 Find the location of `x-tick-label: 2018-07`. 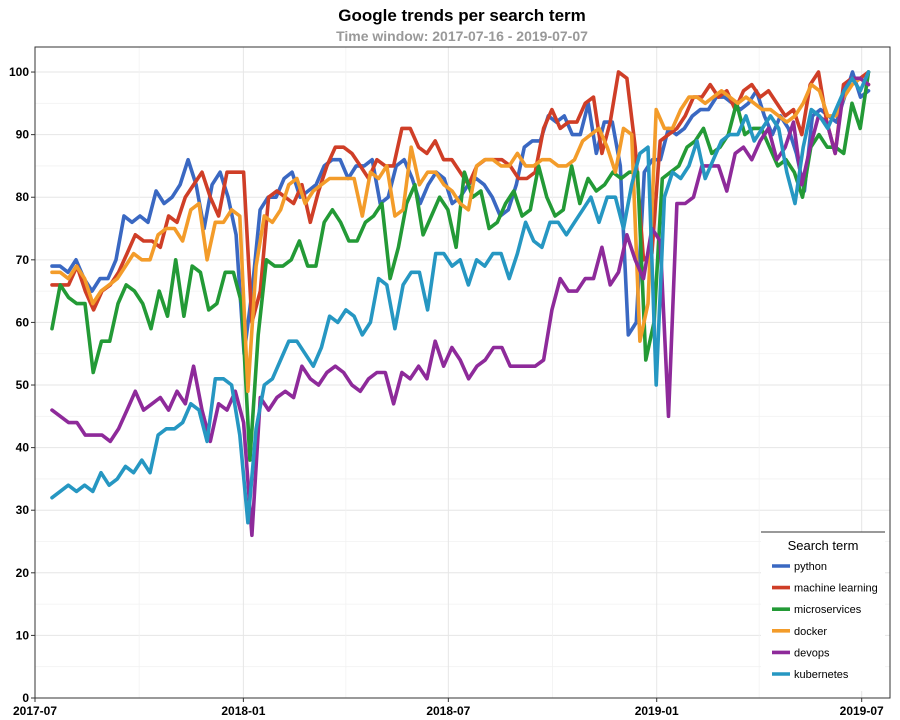

x-tick-label: 2018-07 is located at coordinates (448, 711).